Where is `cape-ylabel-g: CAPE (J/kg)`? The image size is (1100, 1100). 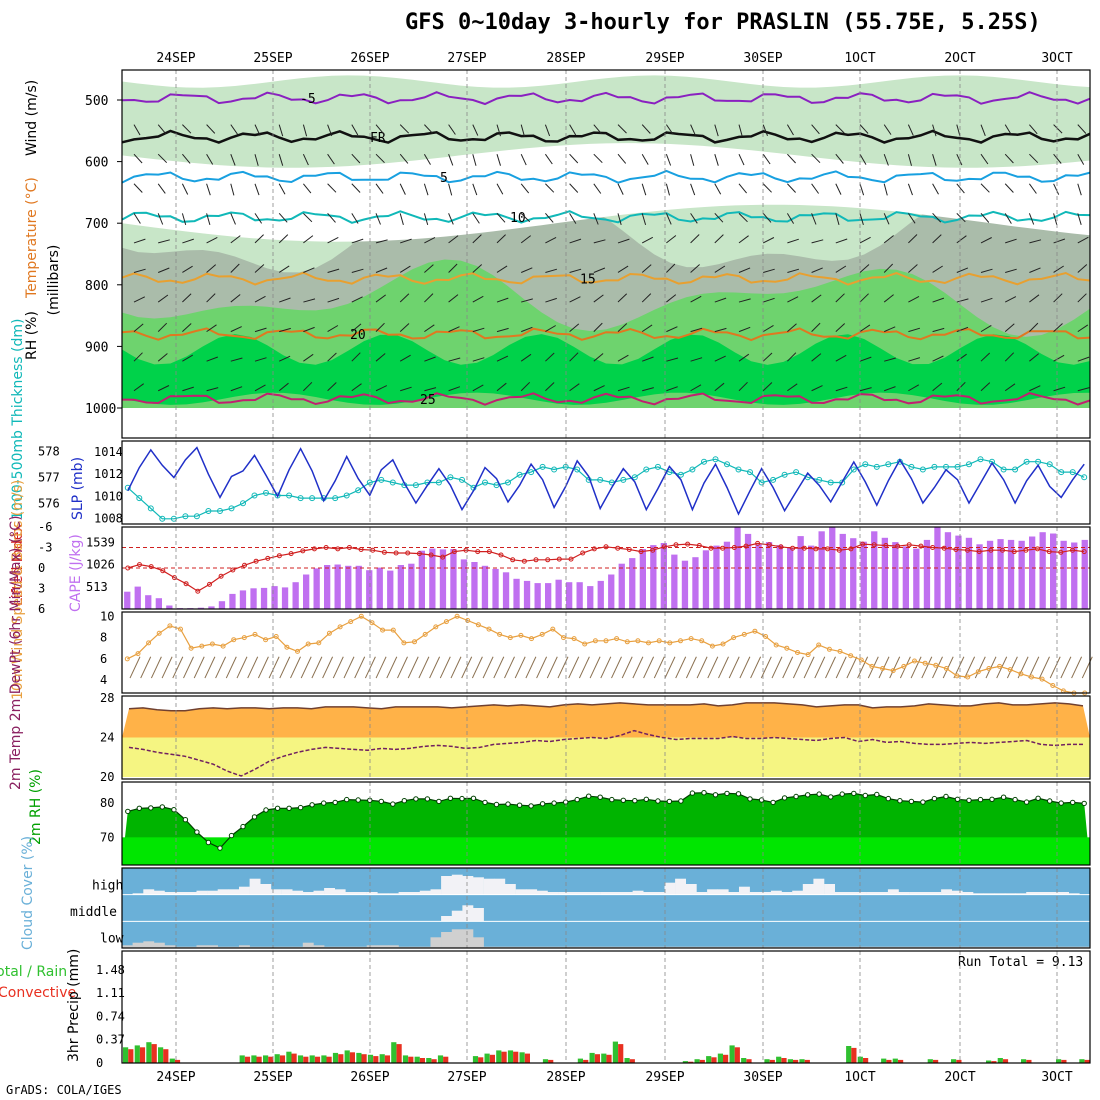 cape-ylabel-g: CAPE (J/kg) is located at coordinates (76, 573).